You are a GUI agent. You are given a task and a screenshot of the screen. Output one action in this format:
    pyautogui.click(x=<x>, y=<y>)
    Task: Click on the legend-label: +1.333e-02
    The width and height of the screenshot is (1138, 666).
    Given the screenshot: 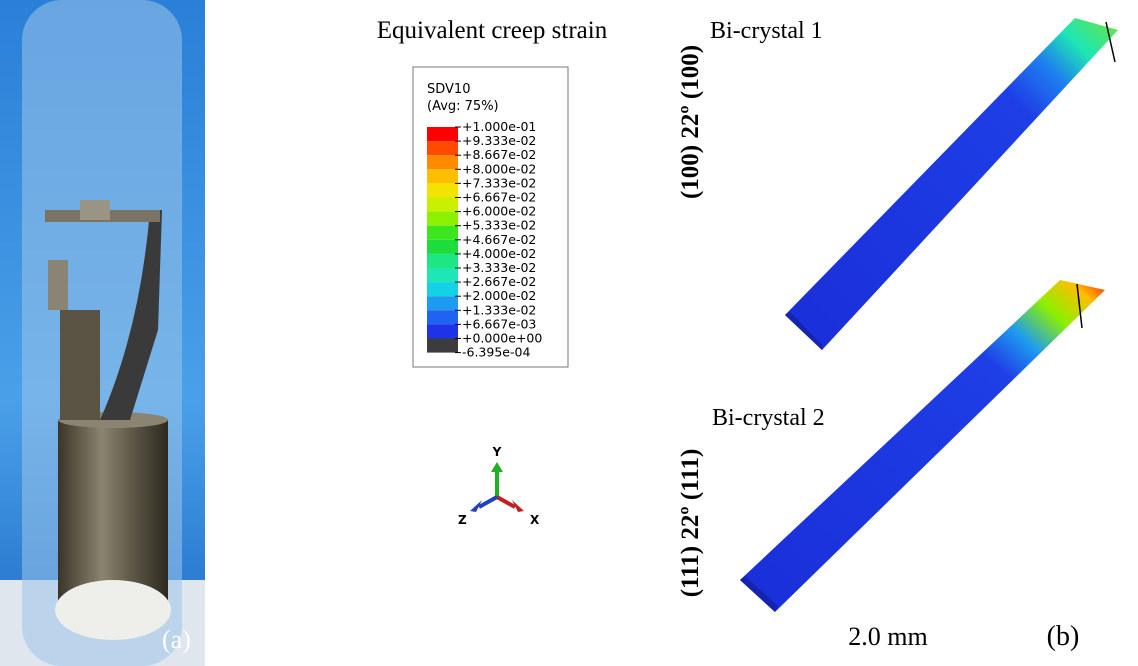 What is the action you would take?
    pyautogui.click(x=499, y=309)
    